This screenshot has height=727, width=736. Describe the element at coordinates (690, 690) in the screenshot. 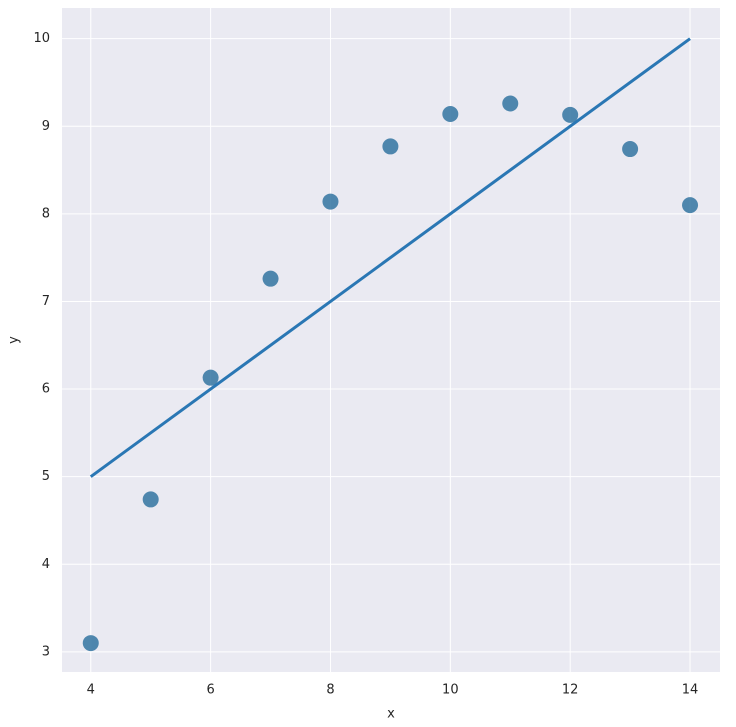

I see `x-tick-label: 14` at that location.